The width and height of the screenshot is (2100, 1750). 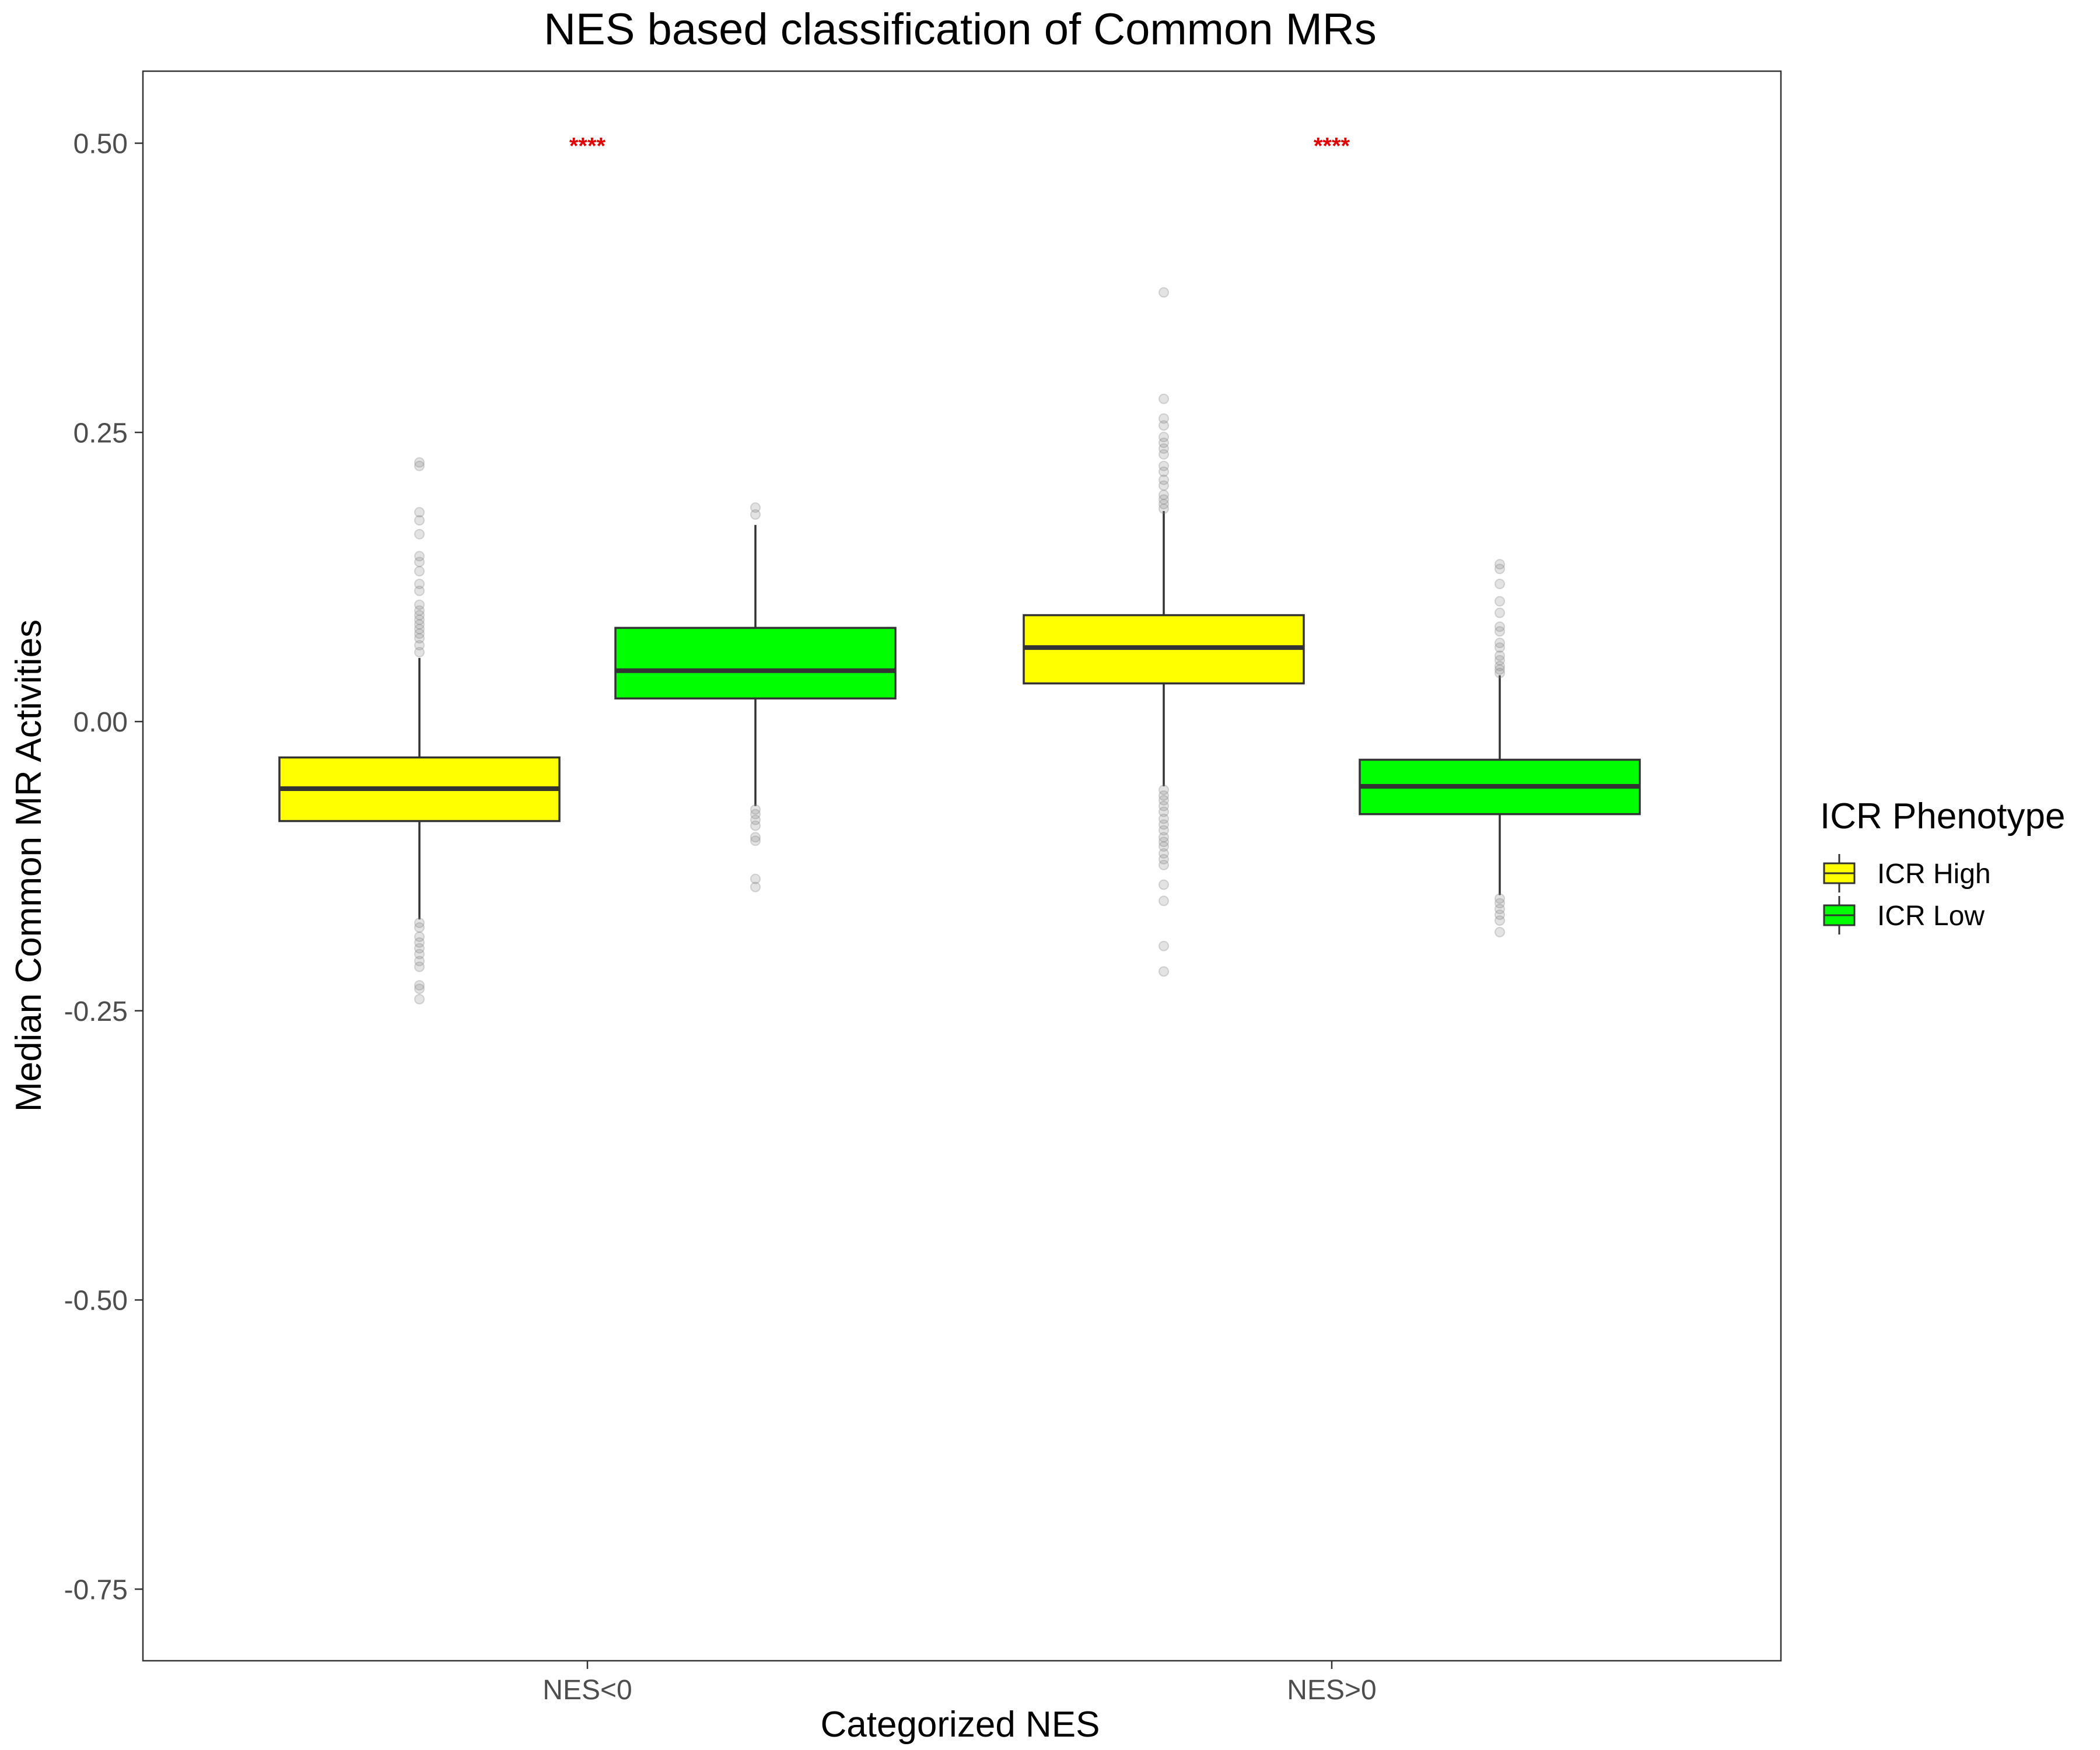 What do you see at coordinates (1934, 874) in the screenshot?
I see `legend-label-icr-high: ICR High` at bounding box center [1934, 874].